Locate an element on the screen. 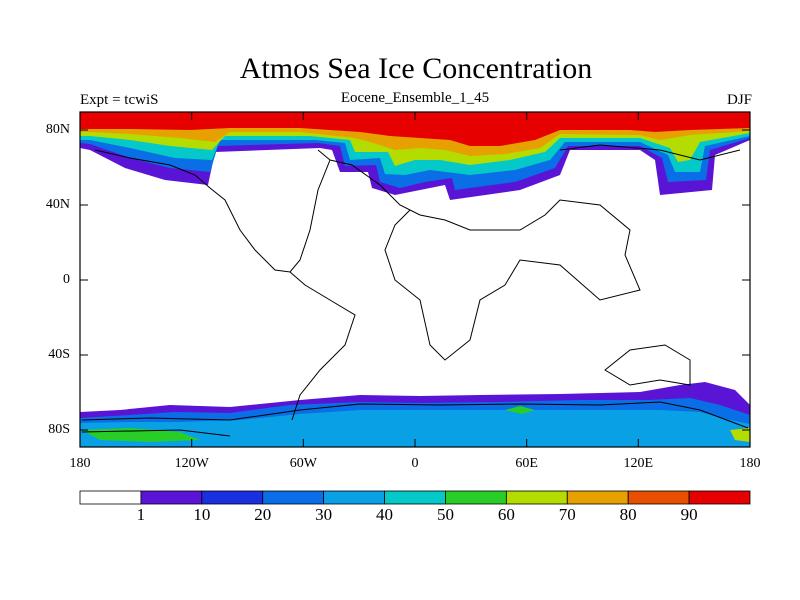  season-label: DJF is located at coordinates (739, 100).